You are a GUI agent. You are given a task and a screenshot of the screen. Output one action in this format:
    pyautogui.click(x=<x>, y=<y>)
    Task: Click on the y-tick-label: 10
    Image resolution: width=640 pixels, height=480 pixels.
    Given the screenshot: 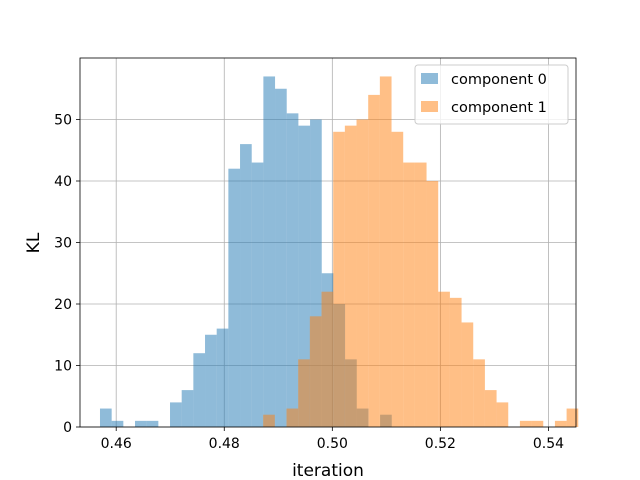 What is the action you would take?
    pyautogui.click(x=63, y=367)
    